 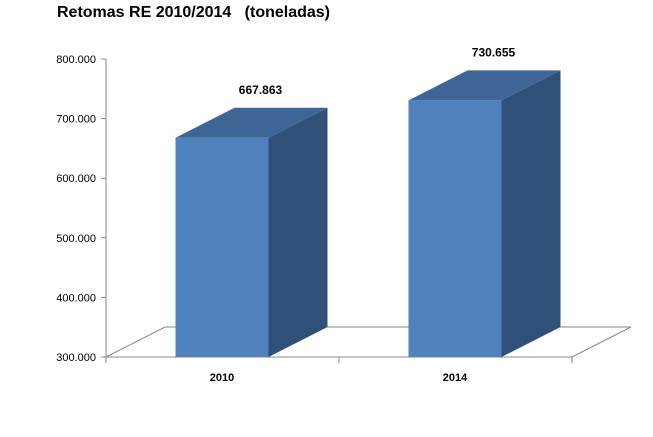 What do you see at coordinates (76, 120) in the screenshot?
I see `y-tick-label: 700.000` at bounding box center [76, 120].